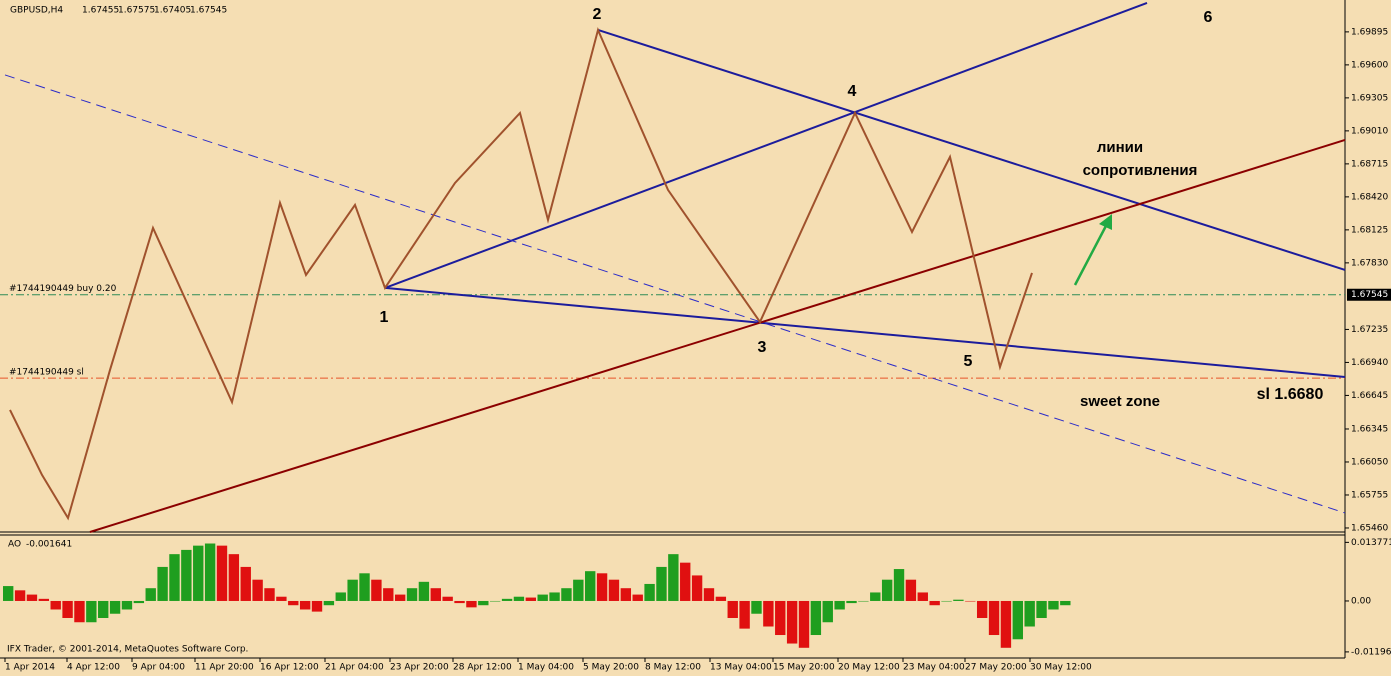 The height and width of the screenshot is (676, 1391). Describe the element at coordinates (14, 545) in the screenshot. I see `indicator-name: AO` at that location.